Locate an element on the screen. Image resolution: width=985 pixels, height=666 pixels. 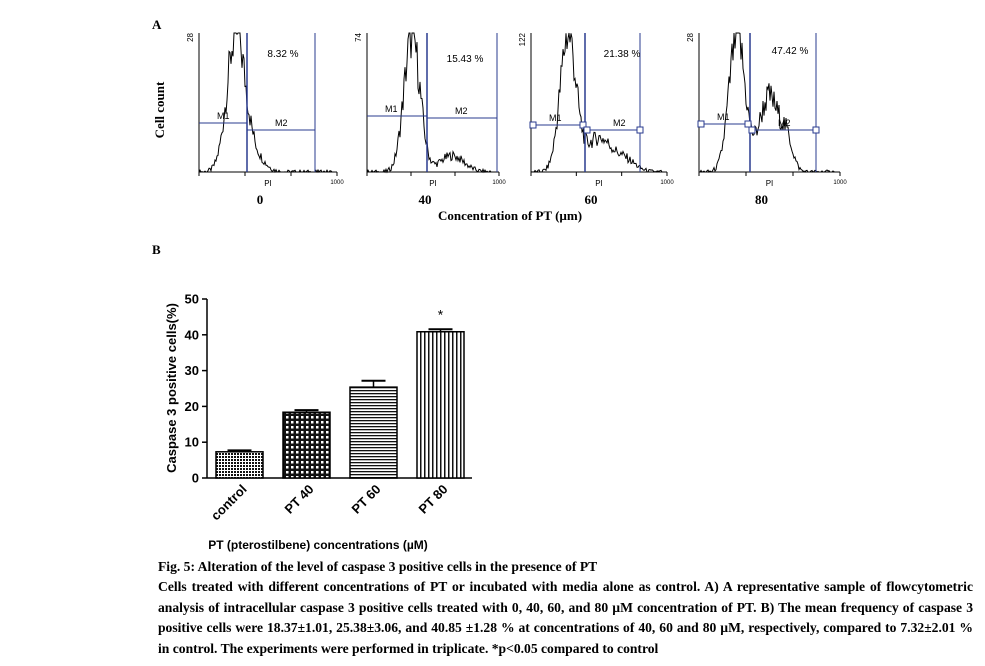
panel-label: A is located at coordinates (157, 24).